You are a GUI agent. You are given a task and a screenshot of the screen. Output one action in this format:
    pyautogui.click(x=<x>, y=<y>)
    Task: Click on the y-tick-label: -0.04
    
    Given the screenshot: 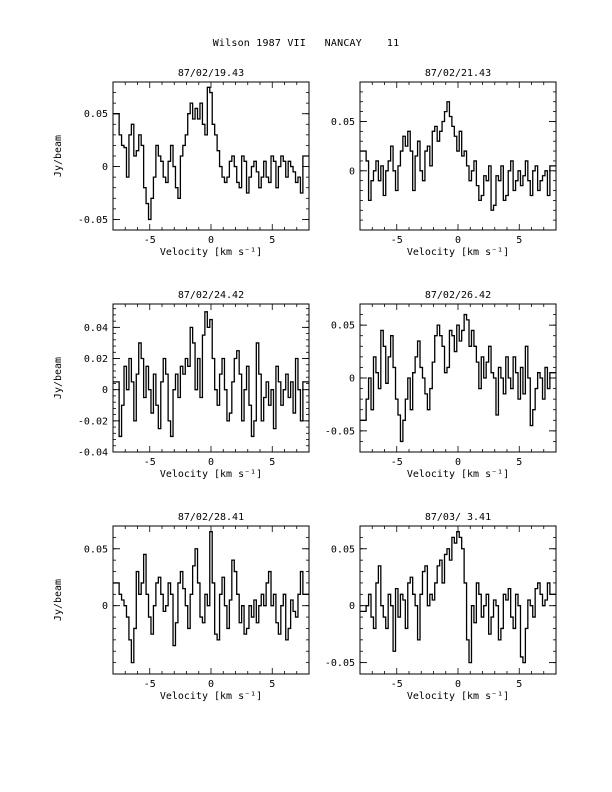 What is the action you would take?
    pyautogui.click(x=93, y=453)
    